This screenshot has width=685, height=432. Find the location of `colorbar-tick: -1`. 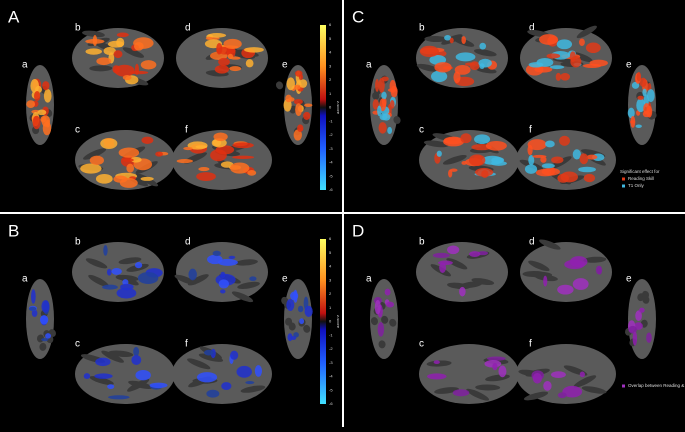

colorbar-tick: -1 is located at coordinates (331, 334).